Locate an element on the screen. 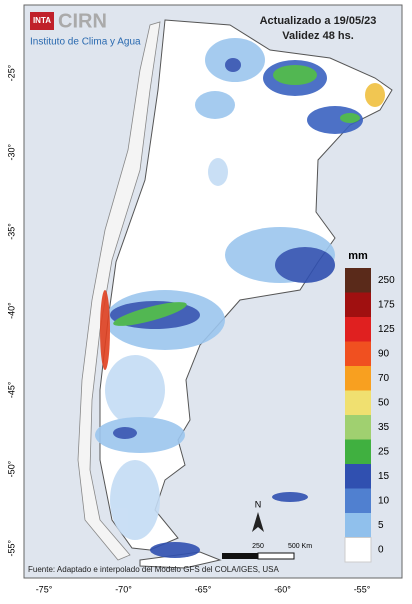 This screenshot has width=412, height=604. institute: Instituto de Clima y Agua is located at coordinates (85, 42).